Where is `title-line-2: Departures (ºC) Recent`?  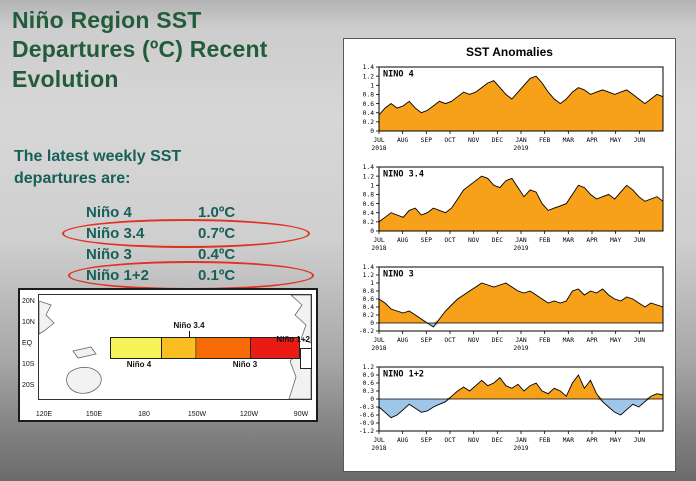 title-line-2: Departures (ºC) Recent is located at coordinates (140, 49).